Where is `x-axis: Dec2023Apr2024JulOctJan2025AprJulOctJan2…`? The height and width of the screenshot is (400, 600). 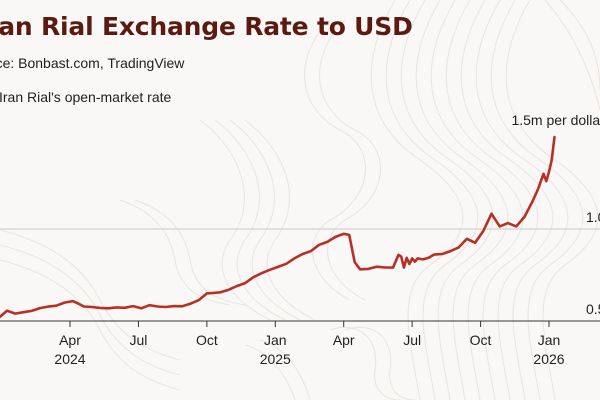
x-axis: Dec2023Apr2024JulOctJan2025AprJulOctJan2… is located at coordinates (309, 344).